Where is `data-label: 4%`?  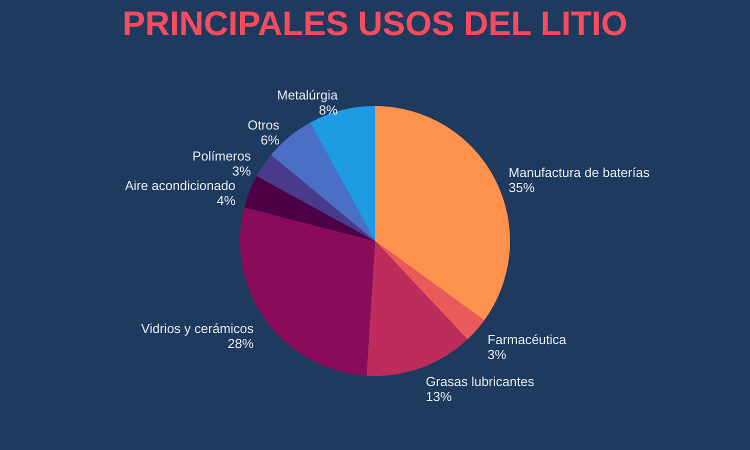 data-label: 4% is located at coordinates (226, 200).